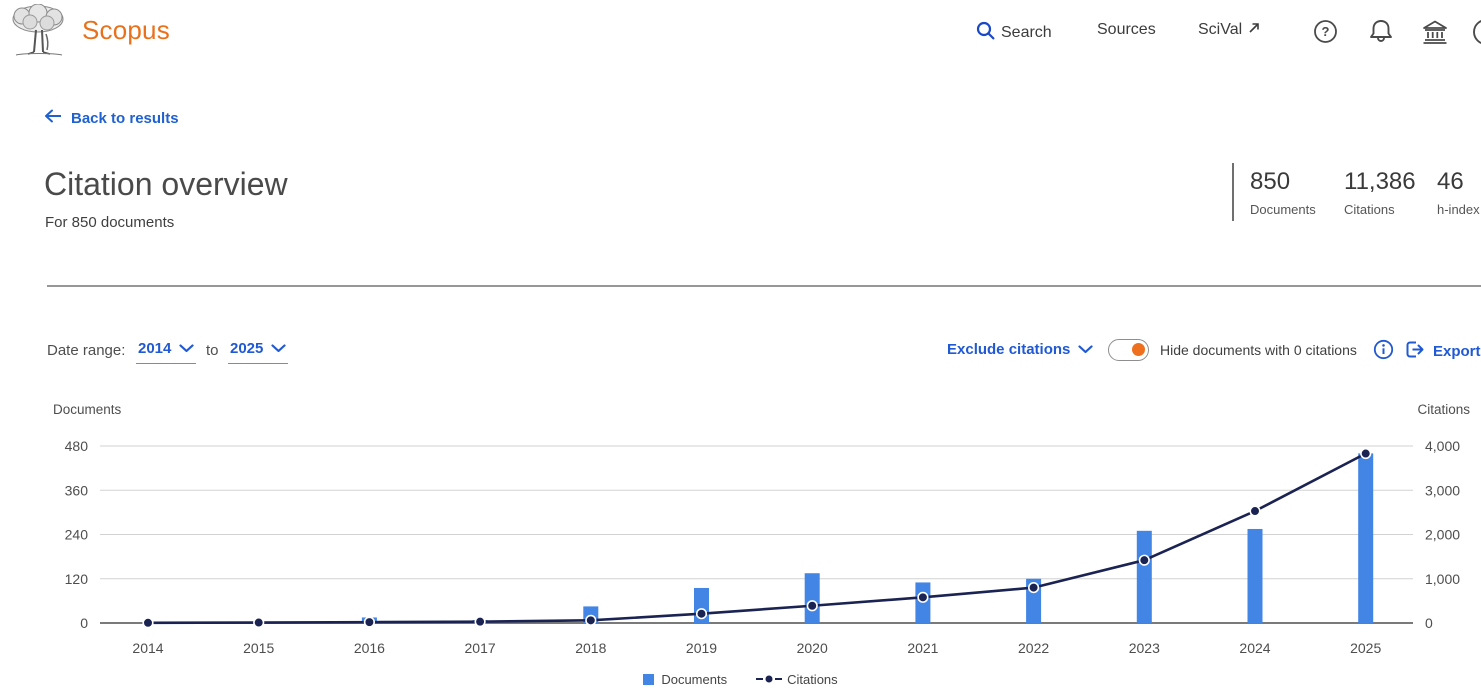 The height and width of the screenshot is (696, 1481). I want to click on right-axis-tick: 1,000, so click(1442, 579).